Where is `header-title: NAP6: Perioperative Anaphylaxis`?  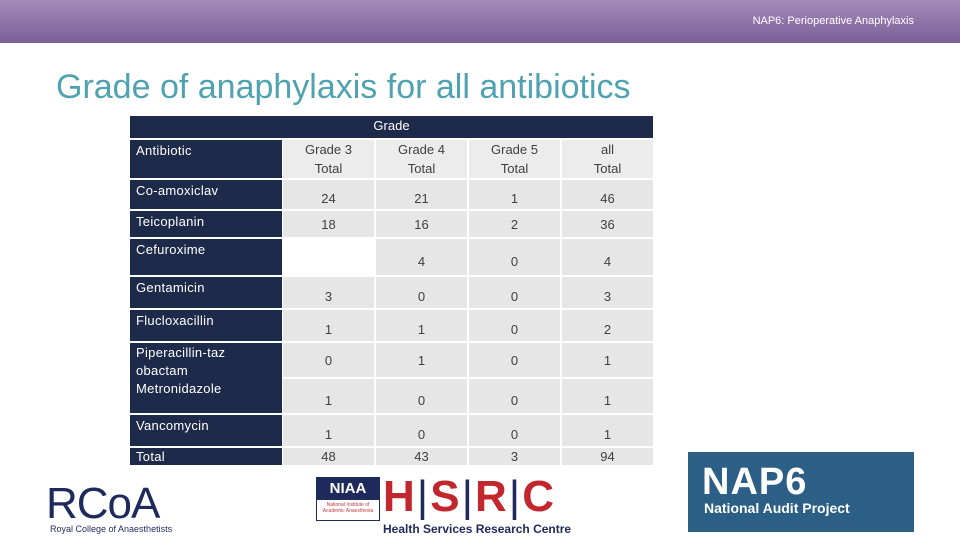
header-title: NAP6: Perioperative Anaphylaxis is located at coordinates (833, 21).